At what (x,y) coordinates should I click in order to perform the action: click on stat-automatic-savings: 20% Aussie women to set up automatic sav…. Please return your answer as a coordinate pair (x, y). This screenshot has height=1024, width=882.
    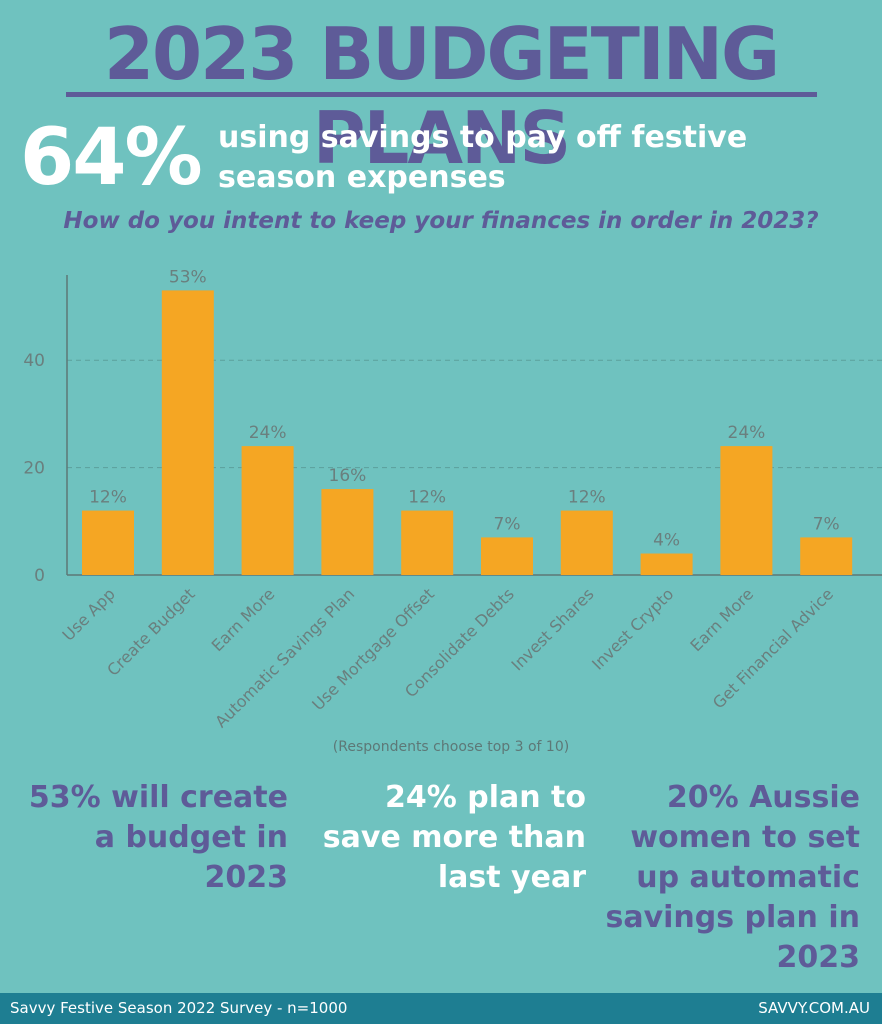
    Looking at the image, I should click on (732, 877).